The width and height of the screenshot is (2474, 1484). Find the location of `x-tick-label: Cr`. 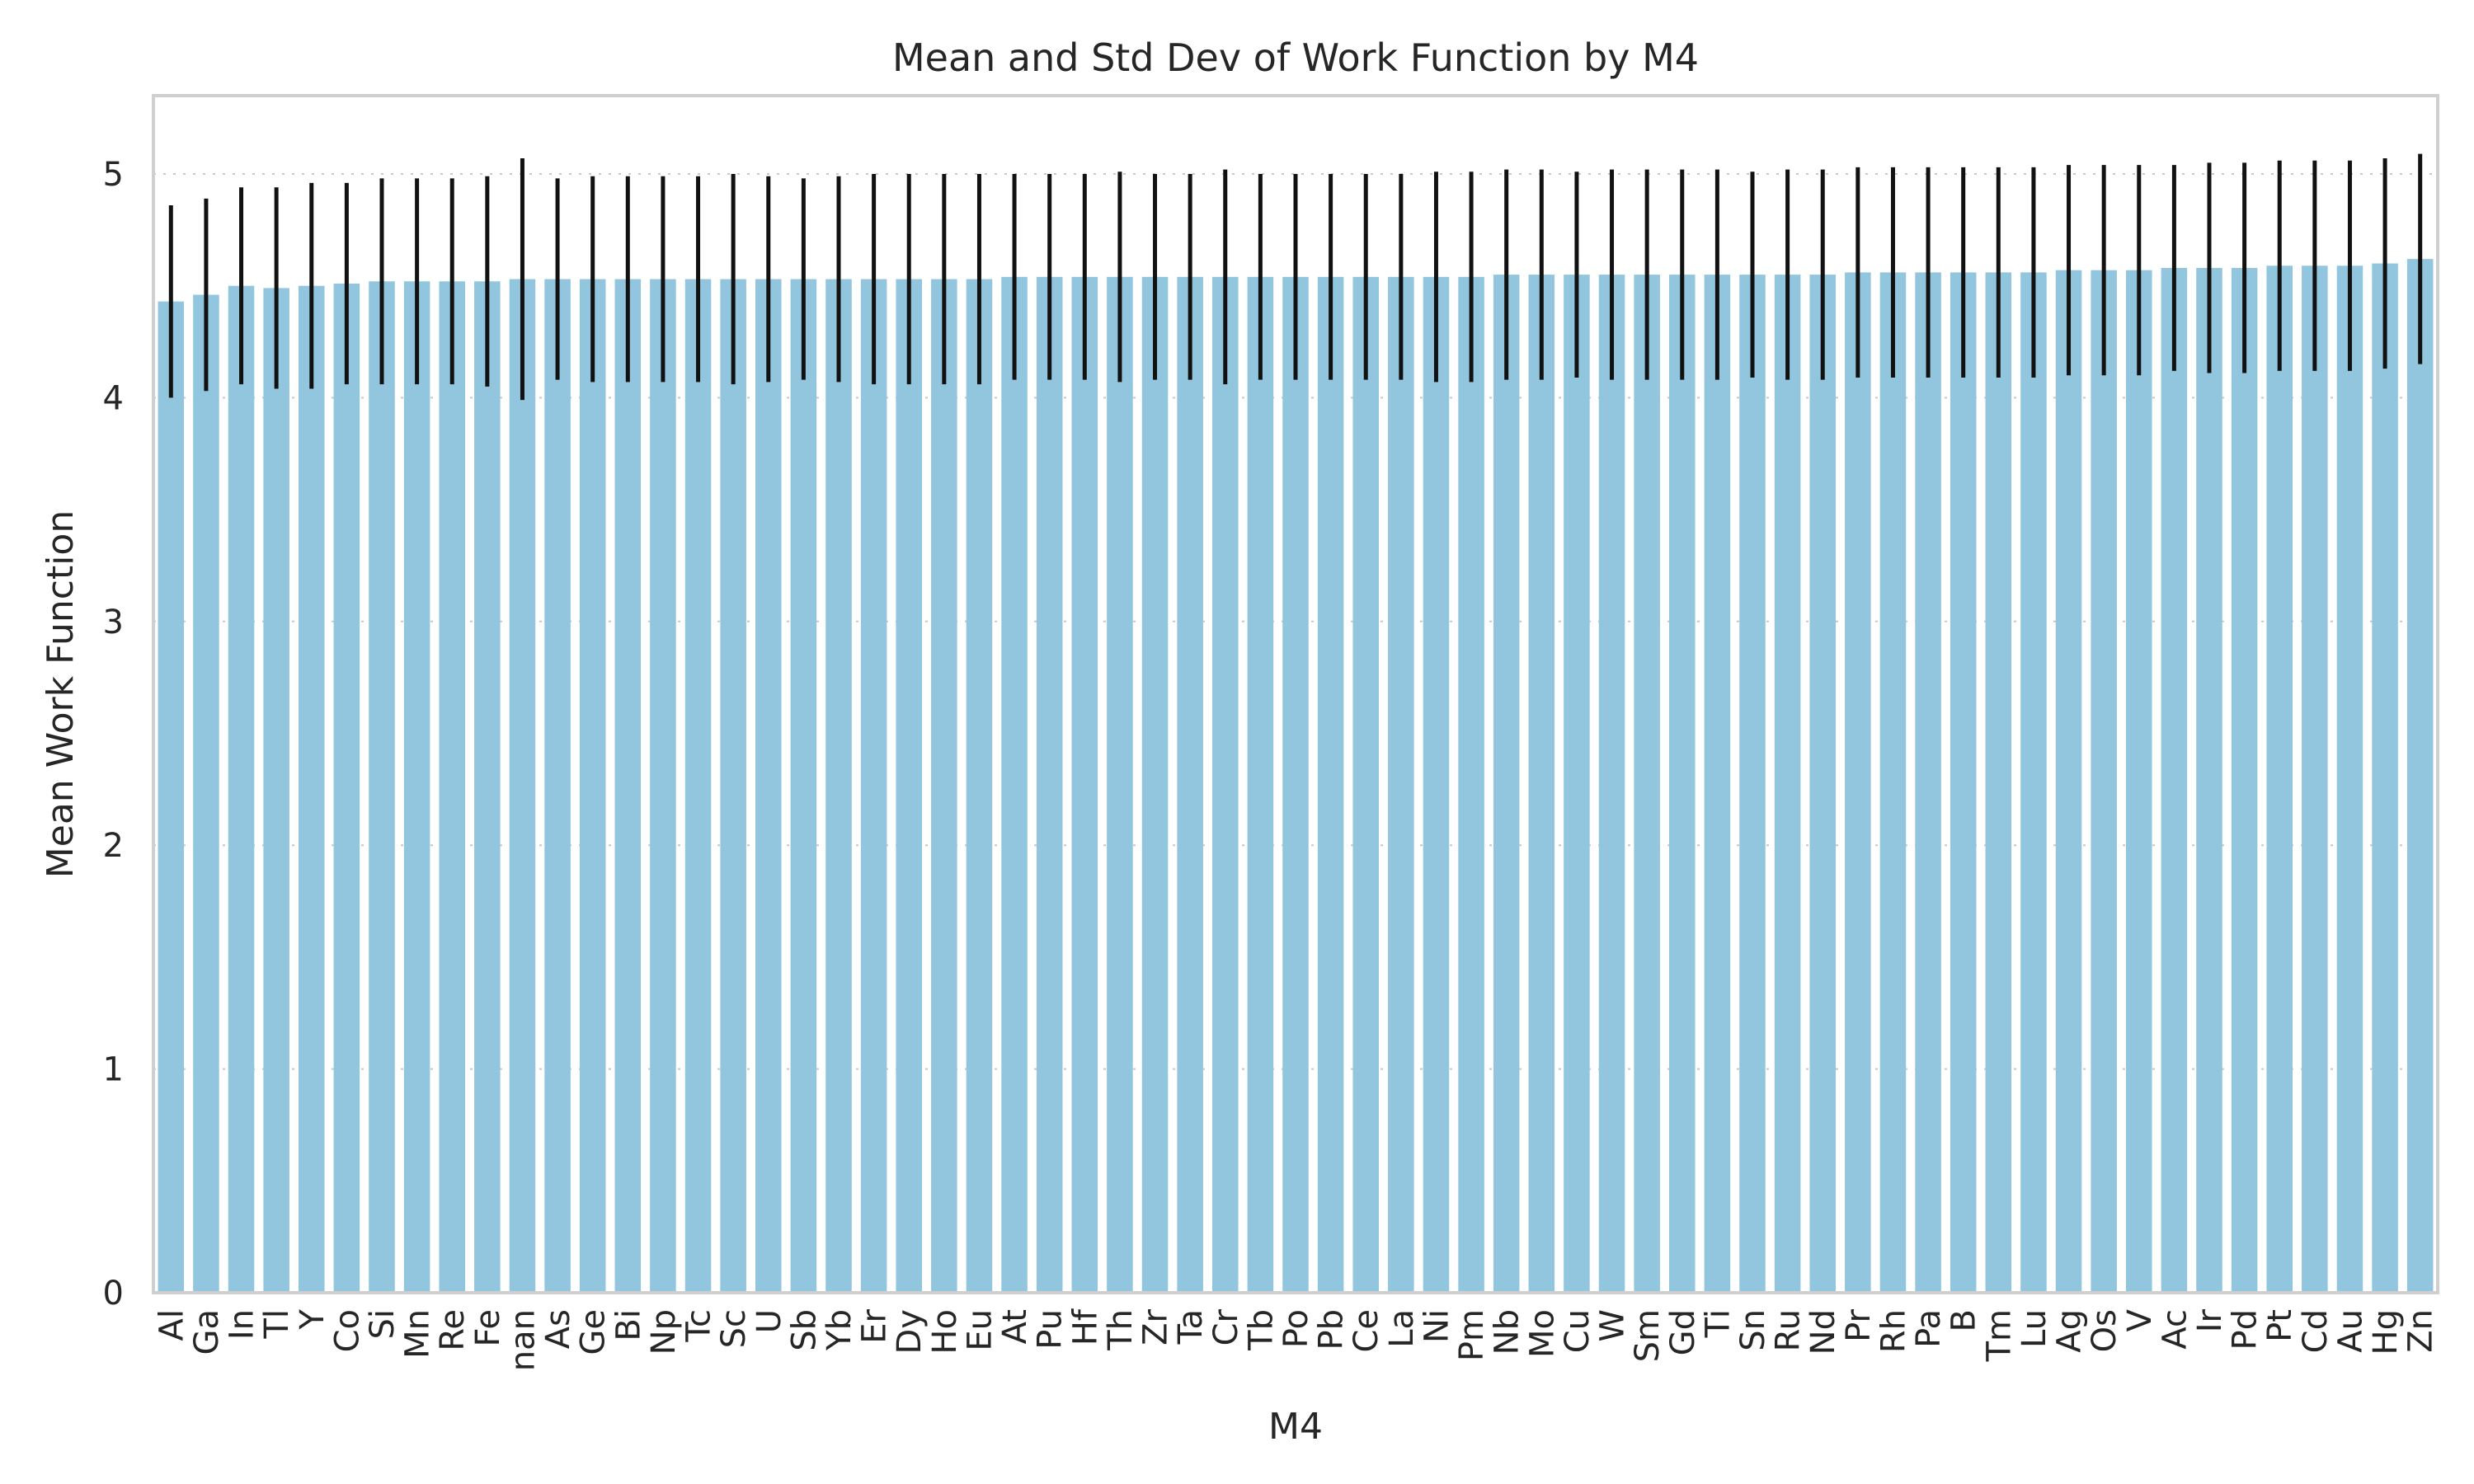

x-tick-label: Cr is located at coordinates (1226, 1326).